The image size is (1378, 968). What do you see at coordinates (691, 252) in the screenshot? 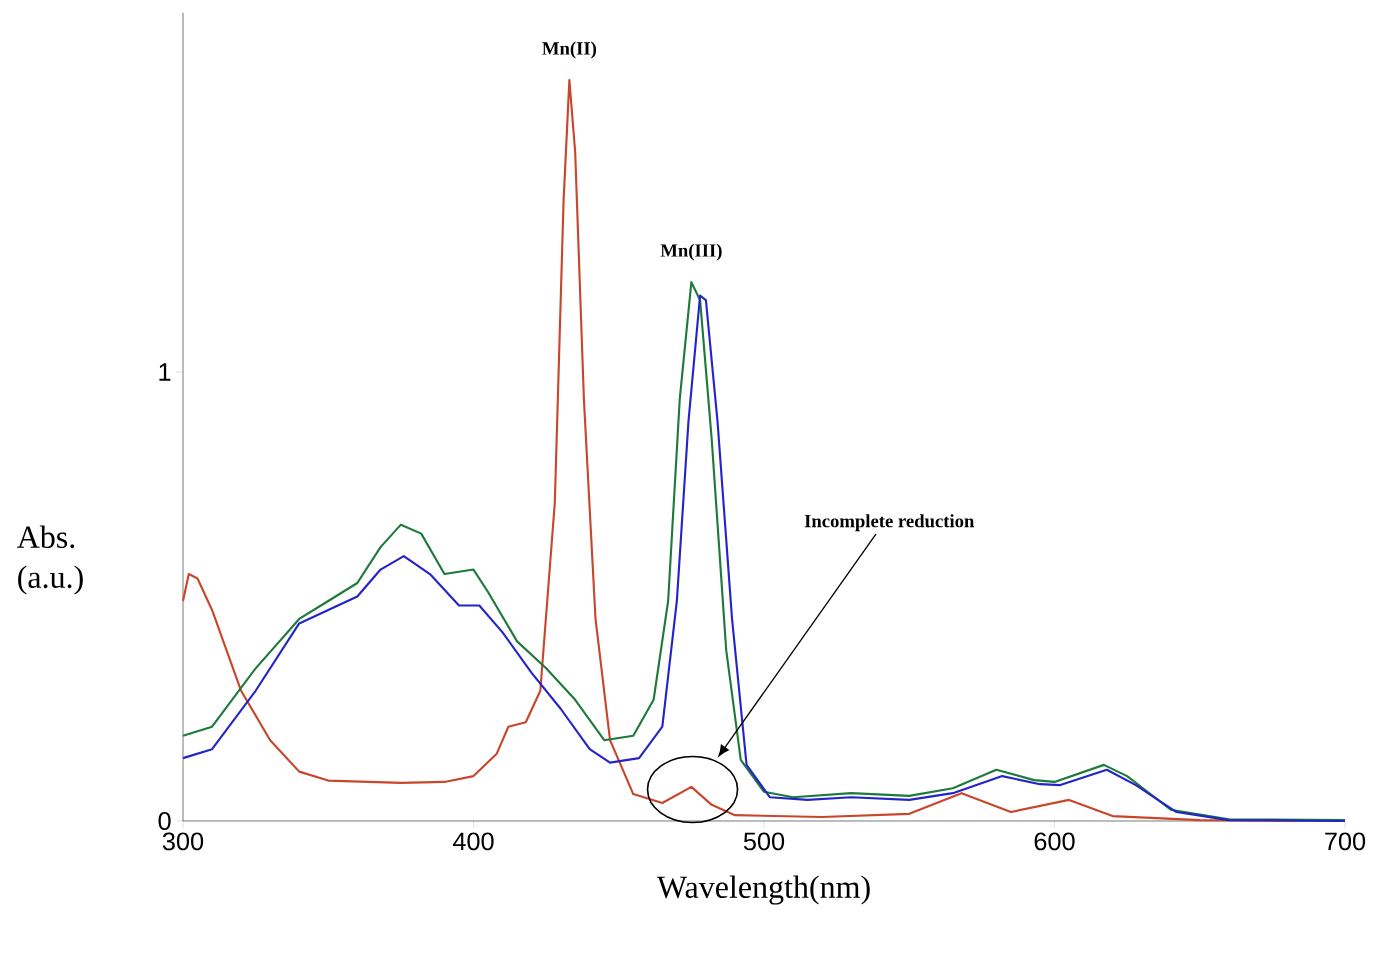
I see `annotation: Mn(III)` at bounding box center [691, 252].